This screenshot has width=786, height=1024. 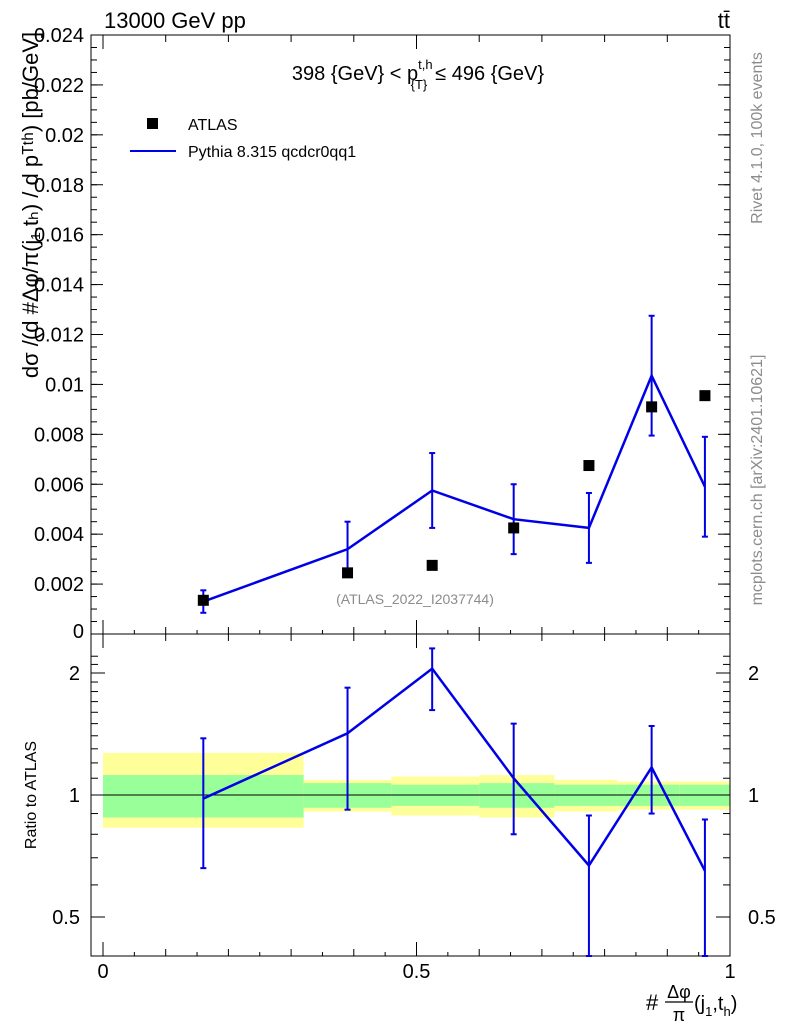 I want to click on y-tick-label: 0.002, so click(x=59, y=585).